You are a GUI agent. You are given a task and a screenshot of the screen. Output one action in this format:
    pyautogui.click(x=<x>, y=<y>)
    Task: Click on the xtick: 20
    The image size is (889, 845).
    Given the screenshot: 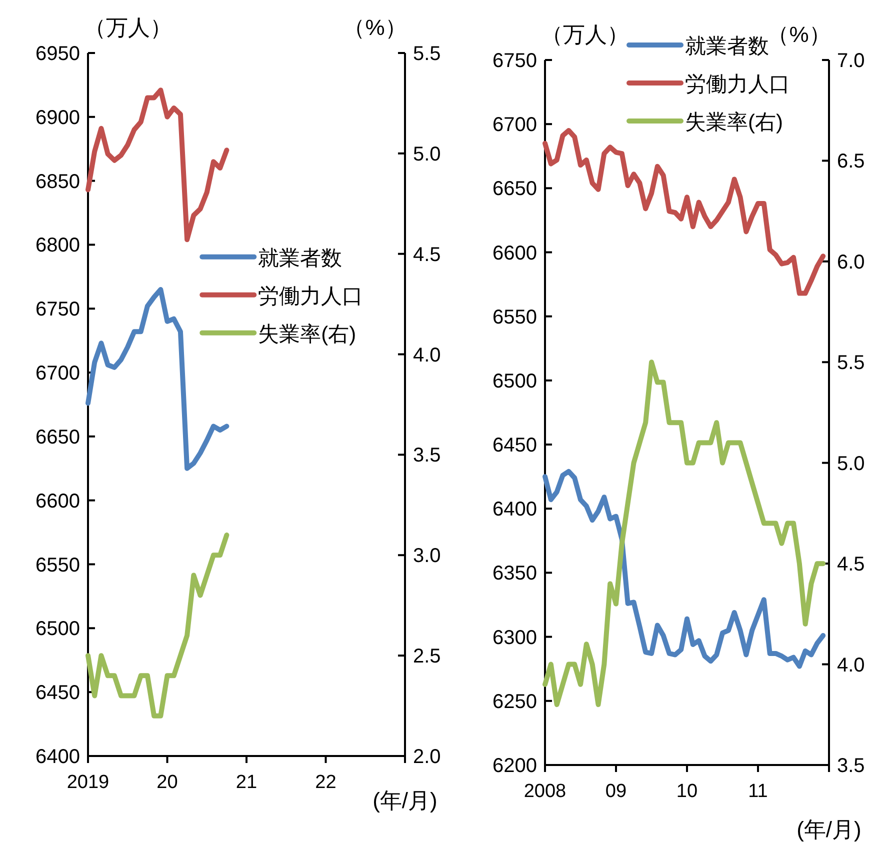 What is the action you would take?
    pyautogui.click(x=167, y=782)
    